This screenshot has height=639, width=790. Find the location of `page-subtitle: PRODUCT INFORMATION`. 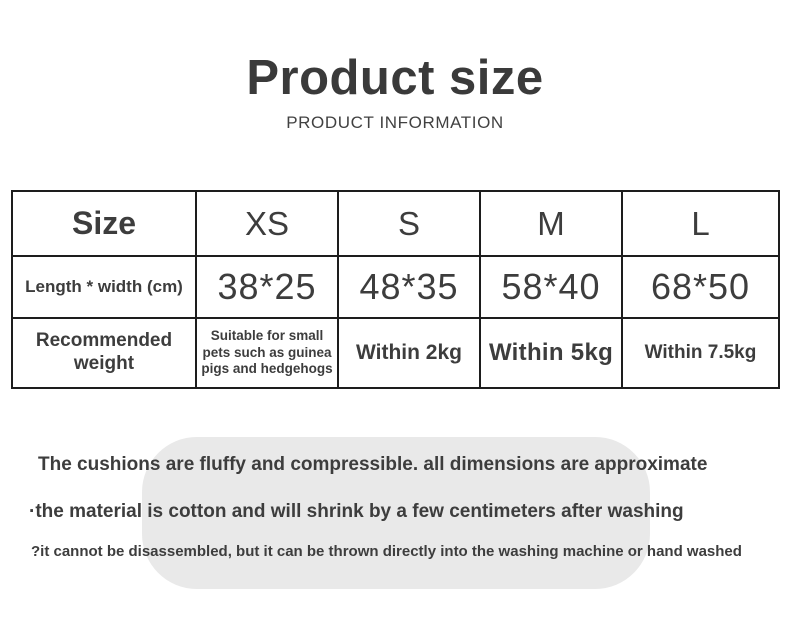

page-subtitle: PRODUCT INFORMATION is located at coordinates (395, 122).